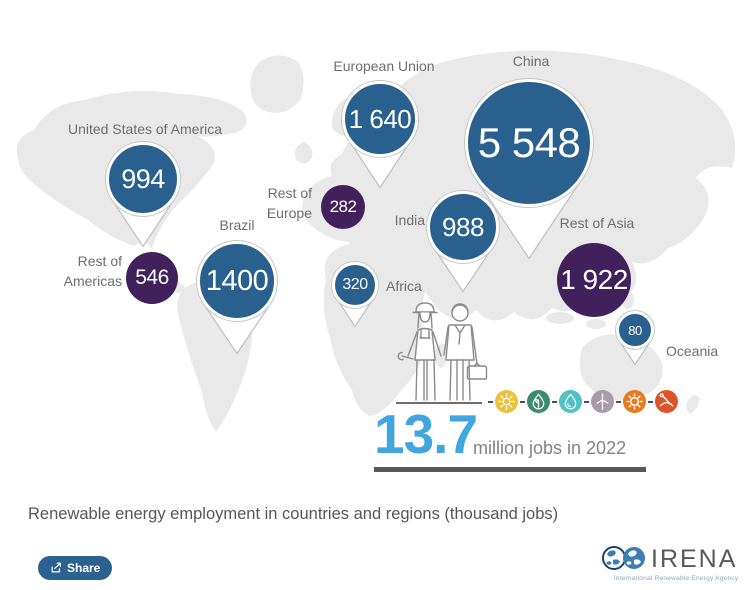  I want to click on label-united-states: United States of America, so click(145, 129).